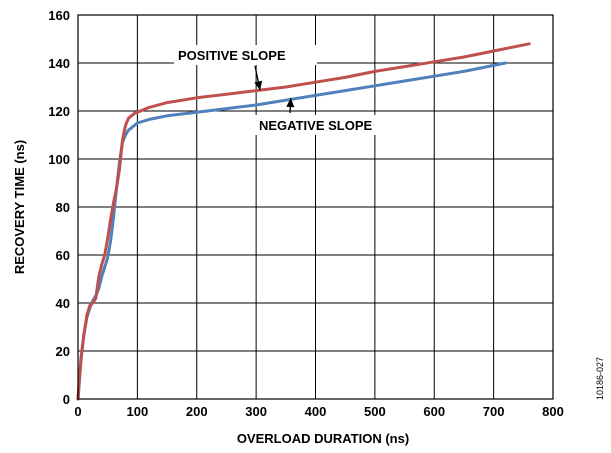 This screenshot has height=453, width=611. I want to click on annotation-bg-negative, so click(330, 125).